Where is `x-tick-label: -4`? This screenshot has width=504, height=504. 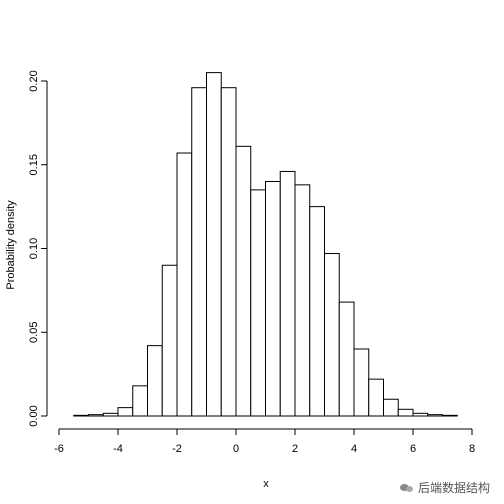
x-tick-label: -4 is located at coordinates (118, 449).